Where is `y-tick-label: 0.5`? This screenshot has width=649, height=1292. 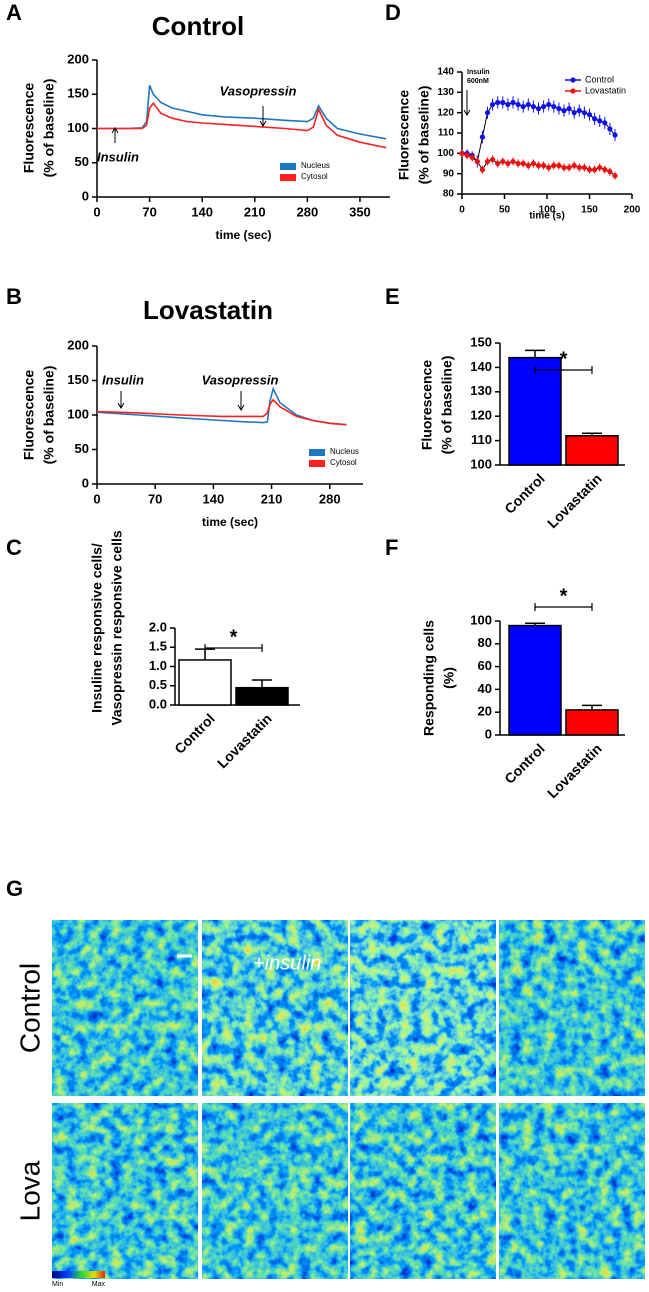
y-tick-label: 0.5 is located at coordinates (158, 684).